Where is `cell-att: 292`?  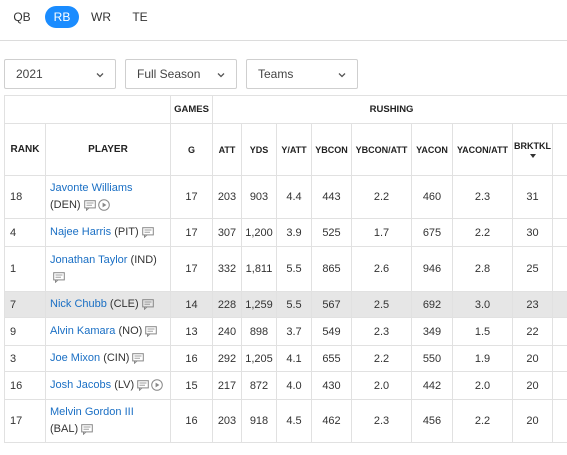
cell-att: 292 is located at coordinates (227, 358).